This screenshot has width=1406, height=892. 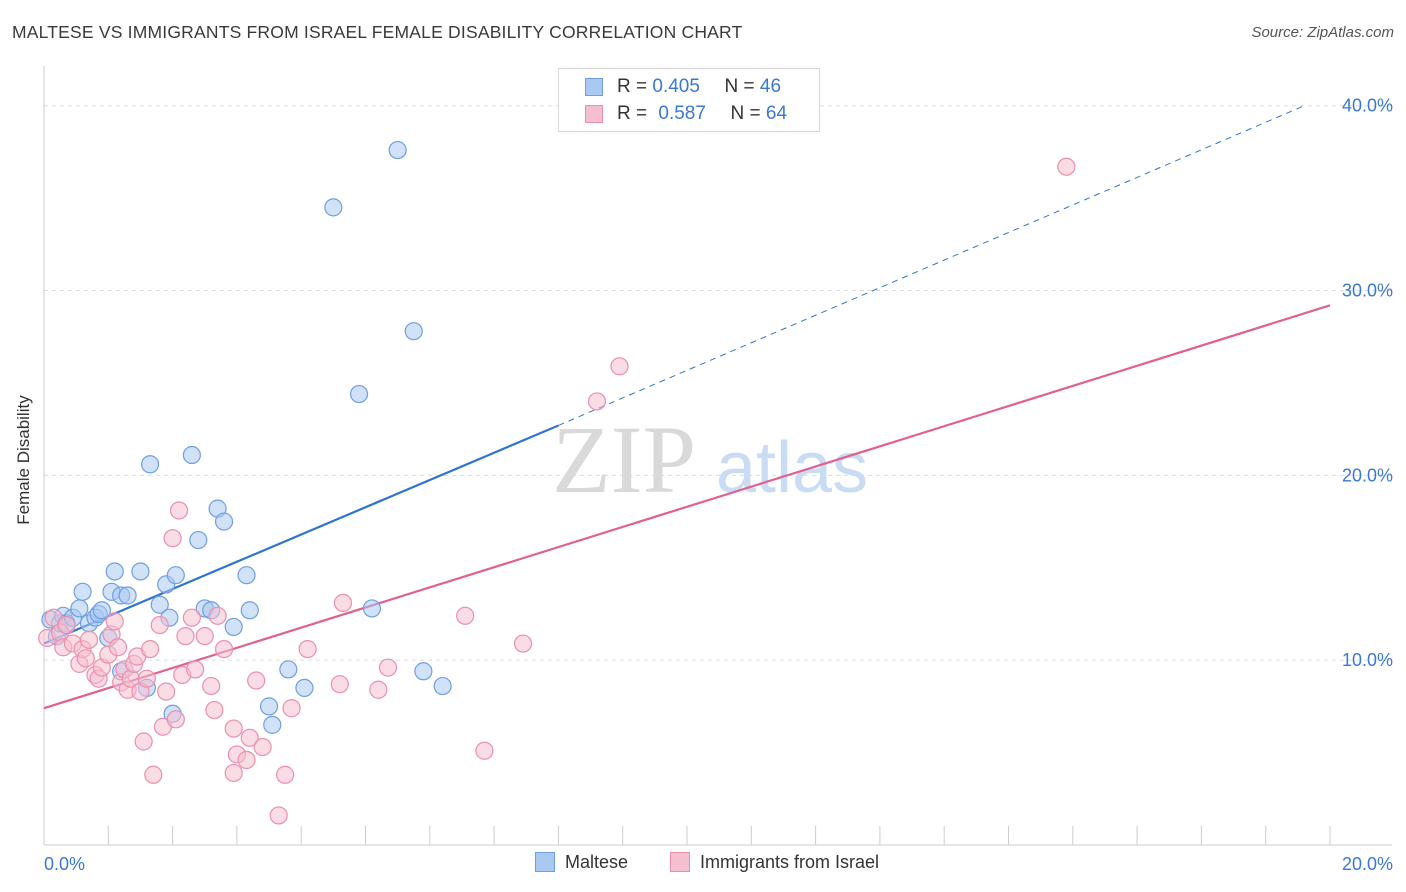 I want to click on y-tick-label: 40.0%, so click(x=1367, y=106).